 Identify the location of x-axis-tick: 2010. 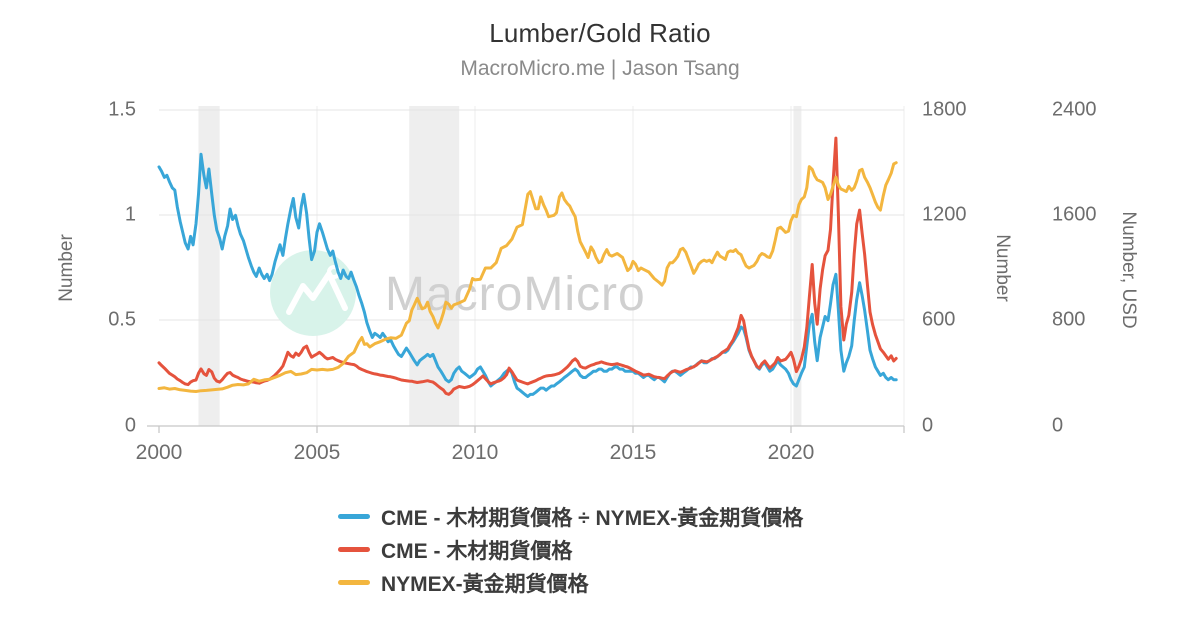
(475, 452).